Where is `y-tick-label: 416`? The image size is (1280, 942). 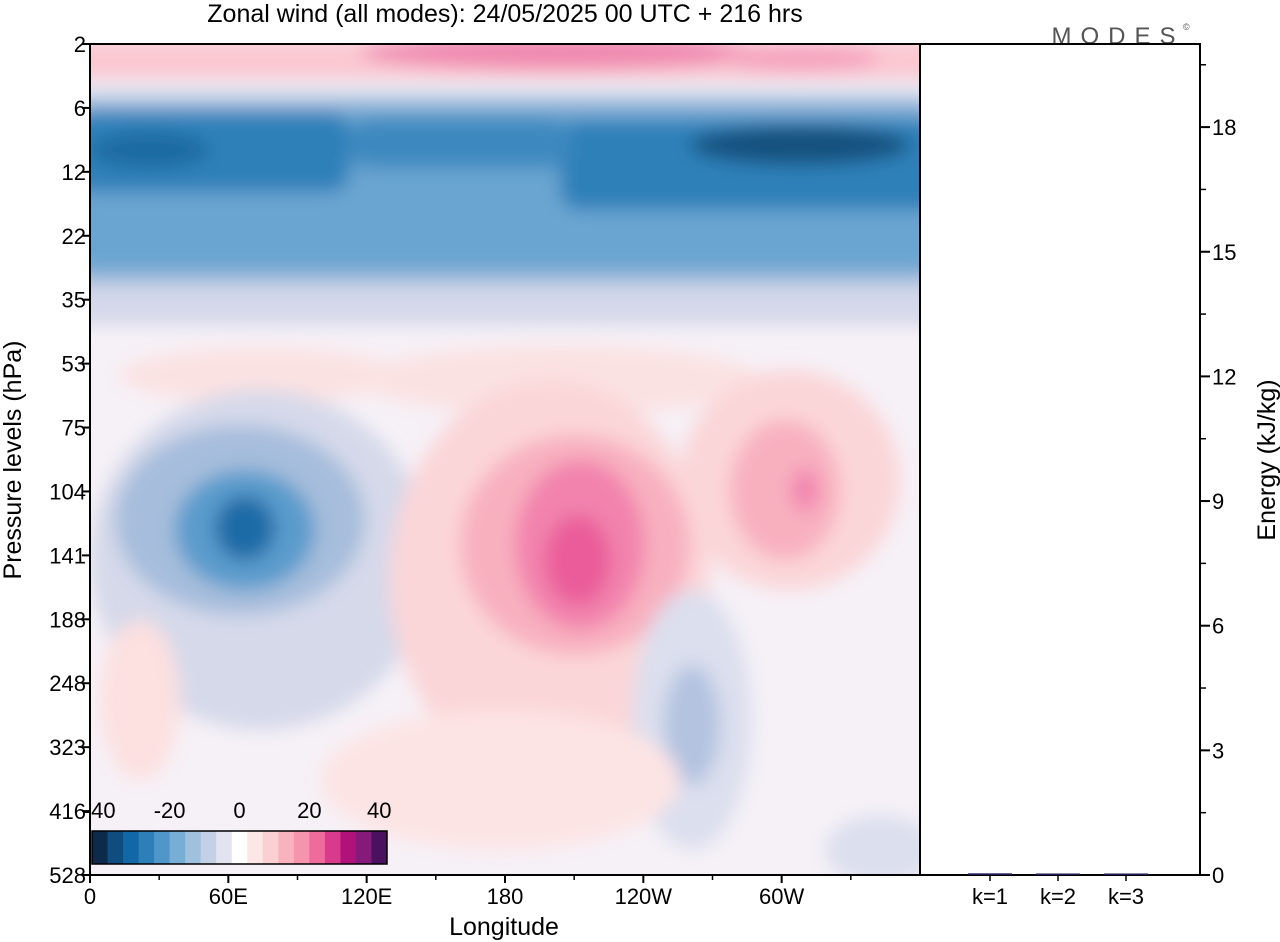
y-tick-label: 416 is located at coordinates (67, 811).